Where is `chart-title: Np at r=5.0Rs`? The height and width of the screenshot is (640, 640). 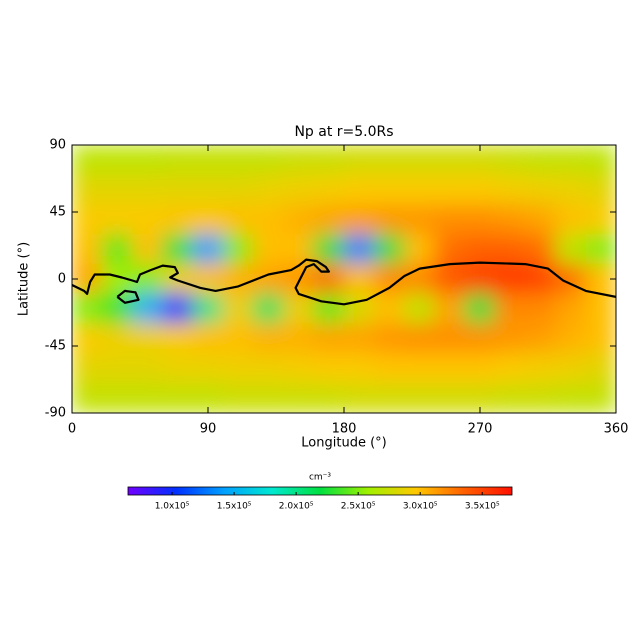
chart-title: Np at r=5.0Rs is located at coordinates (343, 132).